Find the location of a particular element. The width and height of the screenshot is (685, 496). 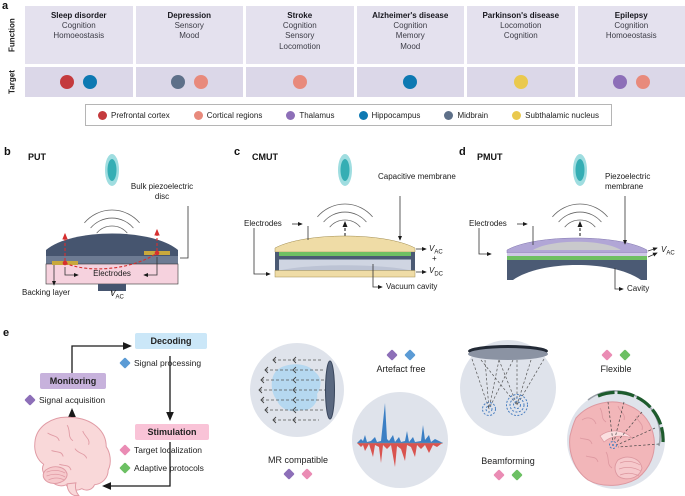

step-label: Signal processing is located at coordinates (168, 363).